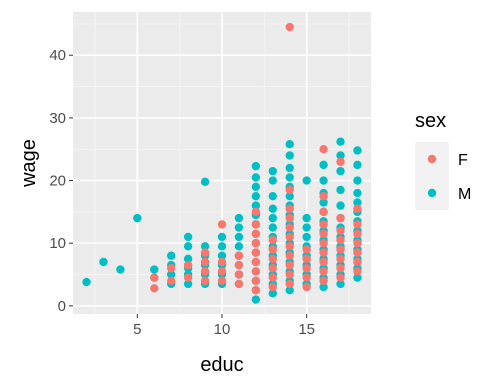  What do you see at coordinates (430, 121) in the screenshot?
I see `legend-title: sex` at bounding box center [430, 121].